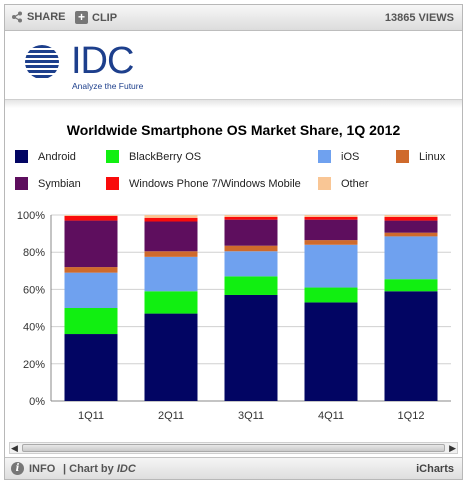  I want to click on bar-segment-blackberry-os-2q11, so click(171, 302).